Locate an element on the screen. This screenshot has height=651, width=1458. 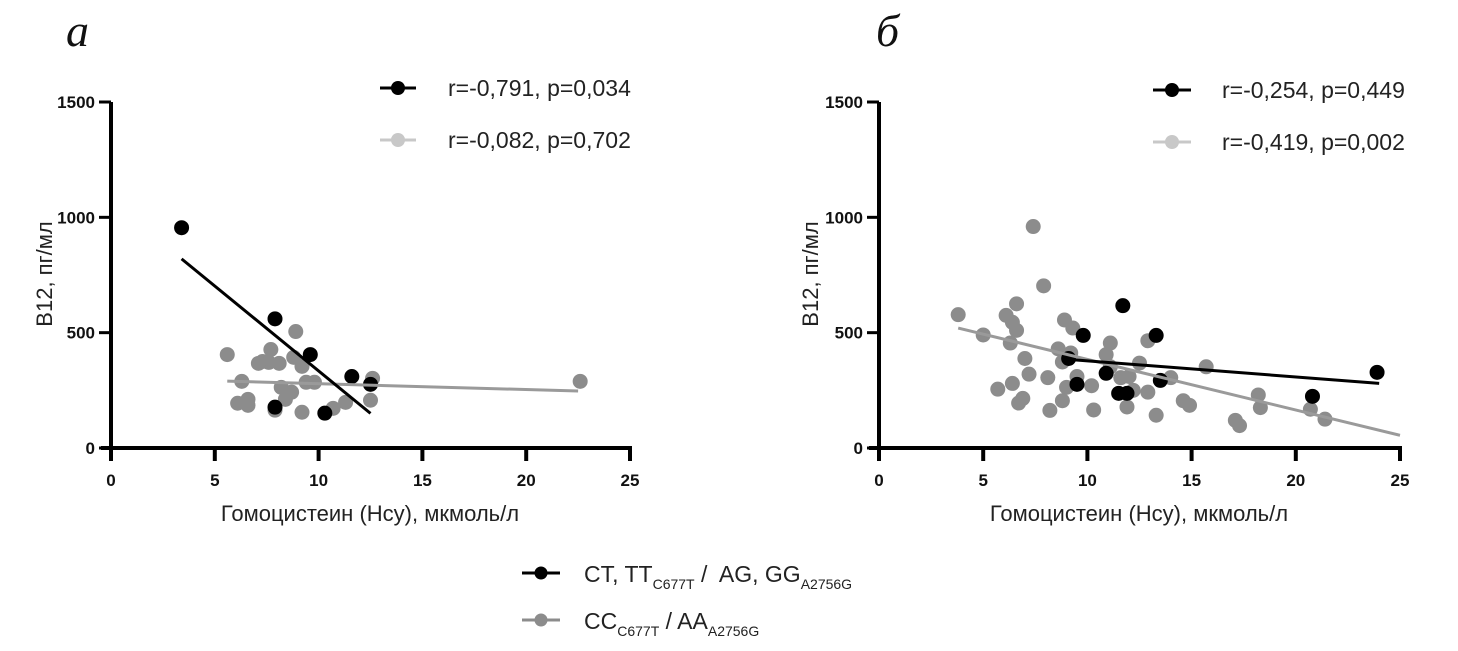
panel-label: а is located at coordinates (77, 30).